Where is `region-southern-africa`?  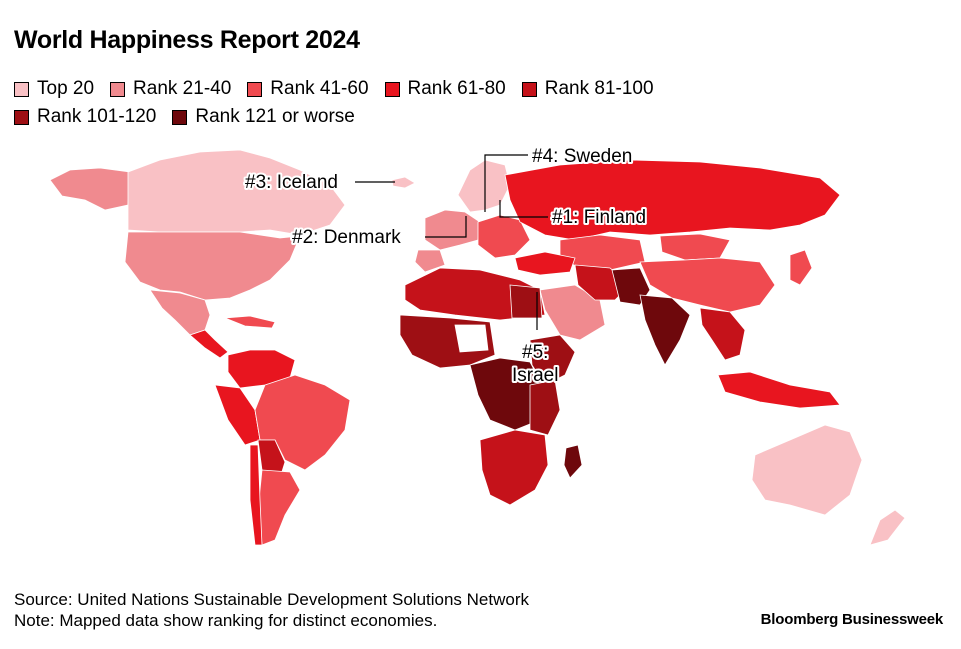 region-southern-africa is located at coordinates (514, 467).